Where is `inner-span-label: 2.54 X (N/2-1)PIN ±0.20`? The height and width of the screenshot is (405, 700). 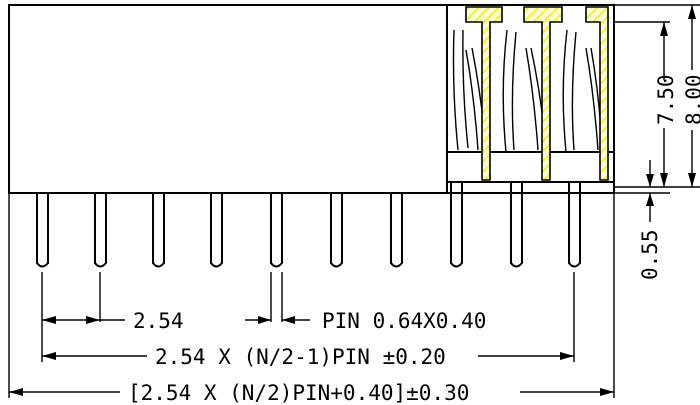
inner-span-label: 2.54 X (N/2-1)PIN ±0.20 is located at coordinates (300, 357).